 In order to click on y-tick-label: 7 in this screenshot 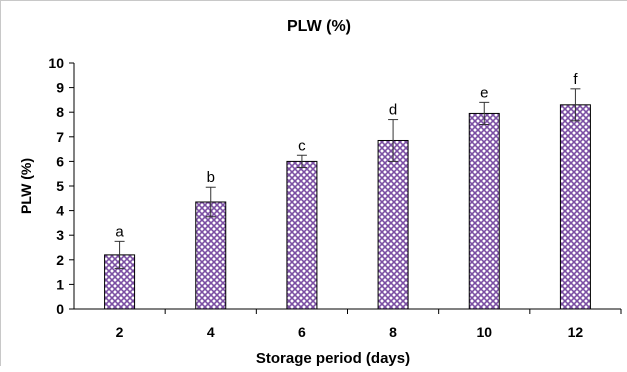, I will do `click(60, 137)`.